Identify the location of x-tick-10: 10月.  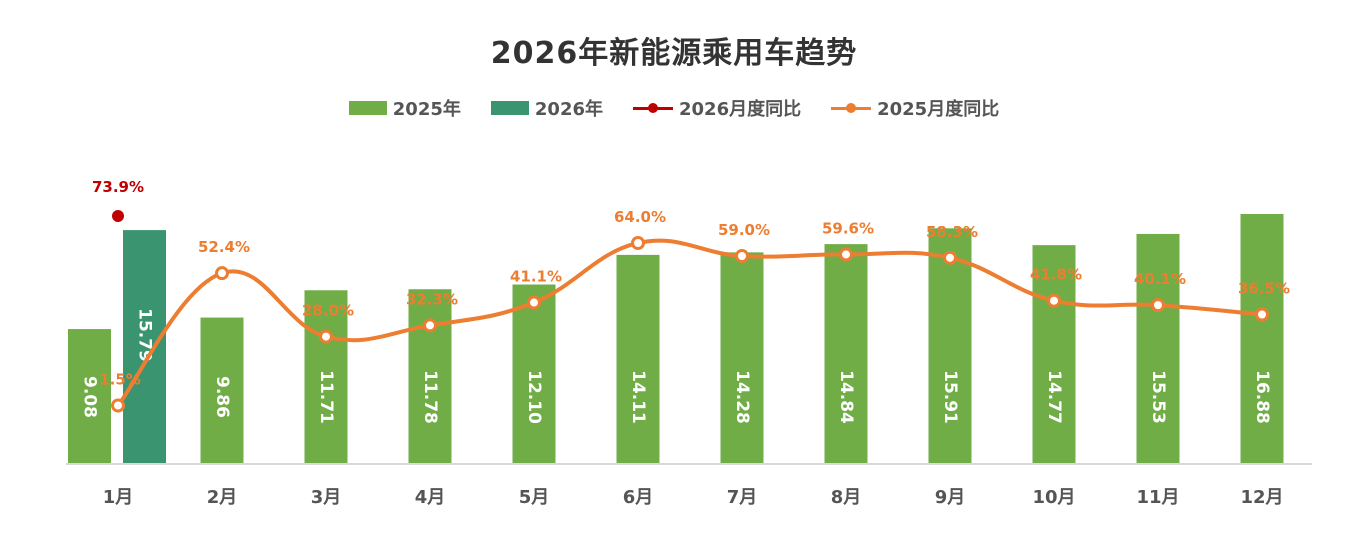
(1053, 497).